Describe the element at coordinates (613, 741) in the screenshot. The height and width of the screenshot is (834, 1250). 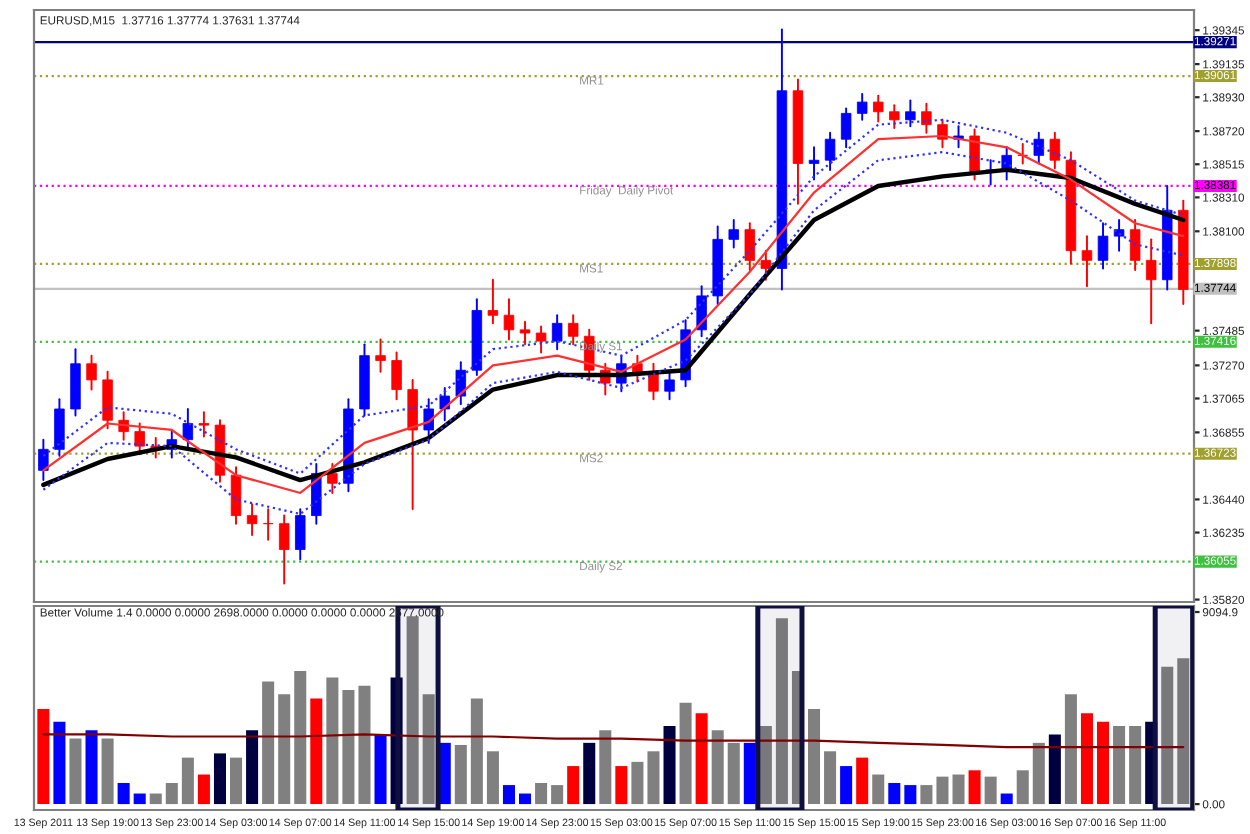
I see `line-series` at that location.